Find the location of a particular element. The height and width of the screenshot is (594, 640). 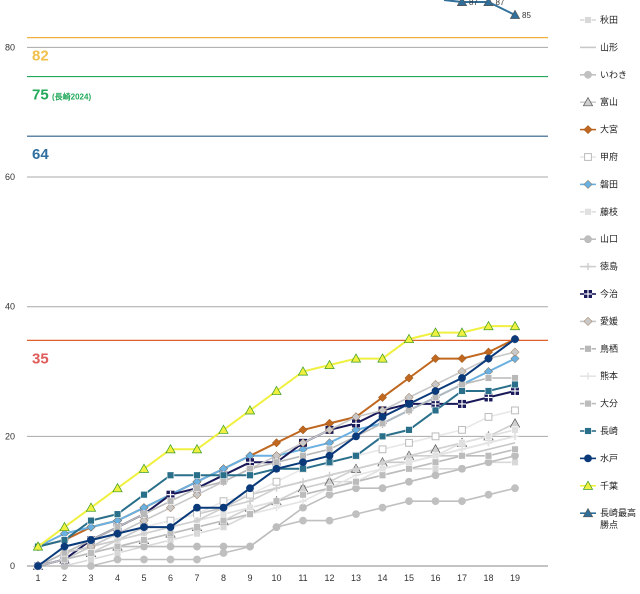

legend-label-cont: 勝点 is located at coordinates (609, 525).